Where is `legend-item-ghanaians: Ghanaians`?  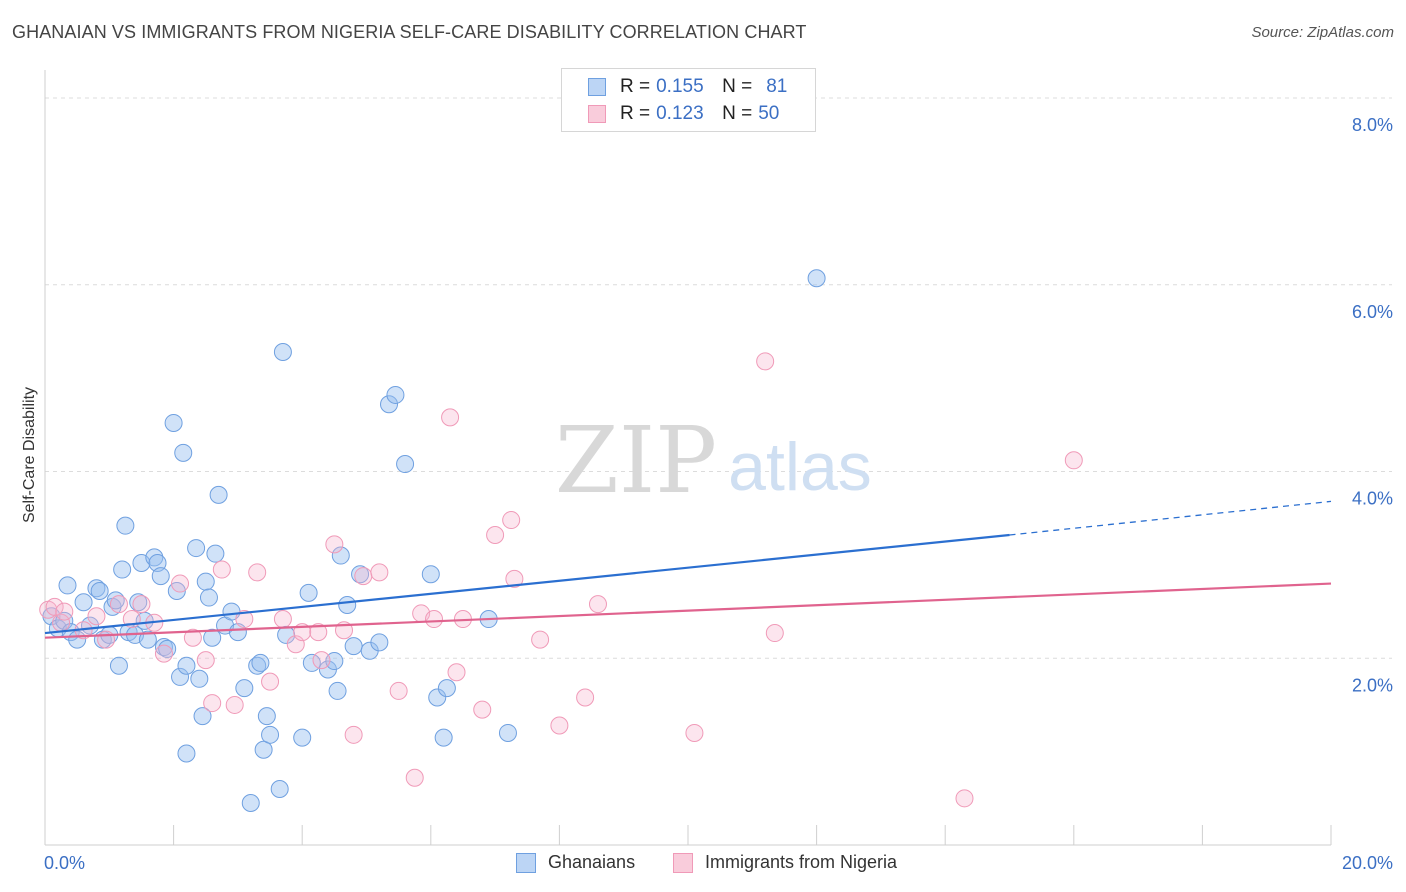 legend-item-ghanaians: Ghanaians is located at coordinates (575, 862).